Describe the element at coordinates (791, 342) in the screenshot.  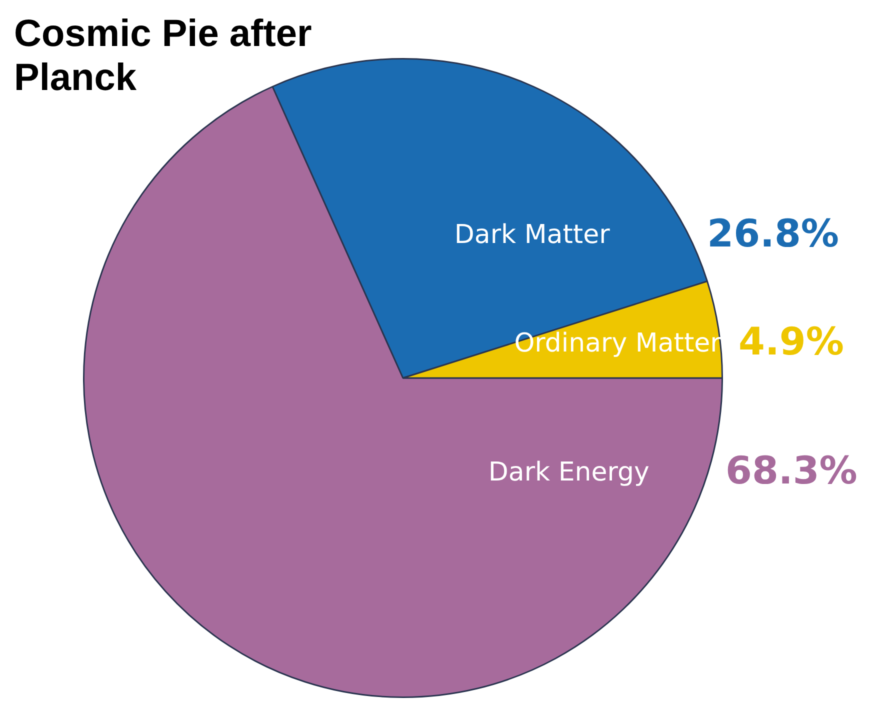
I see `data-label: 4.9%` at that location.